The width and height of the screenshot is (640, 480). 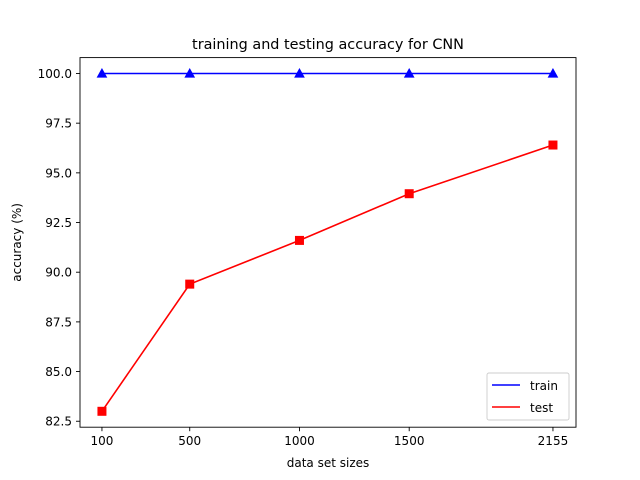 What do you see at coordinates (541, 408) in the screenshot?
I see `legend-label-test: test` at bounding box center [541, 408].